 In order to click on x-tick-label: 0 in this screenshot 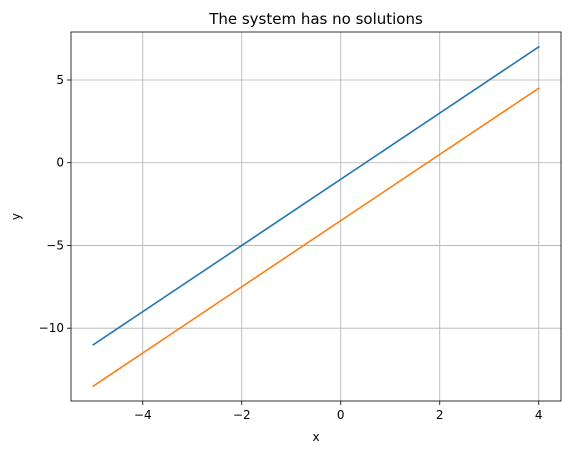, I will do `click(341, 415)`.